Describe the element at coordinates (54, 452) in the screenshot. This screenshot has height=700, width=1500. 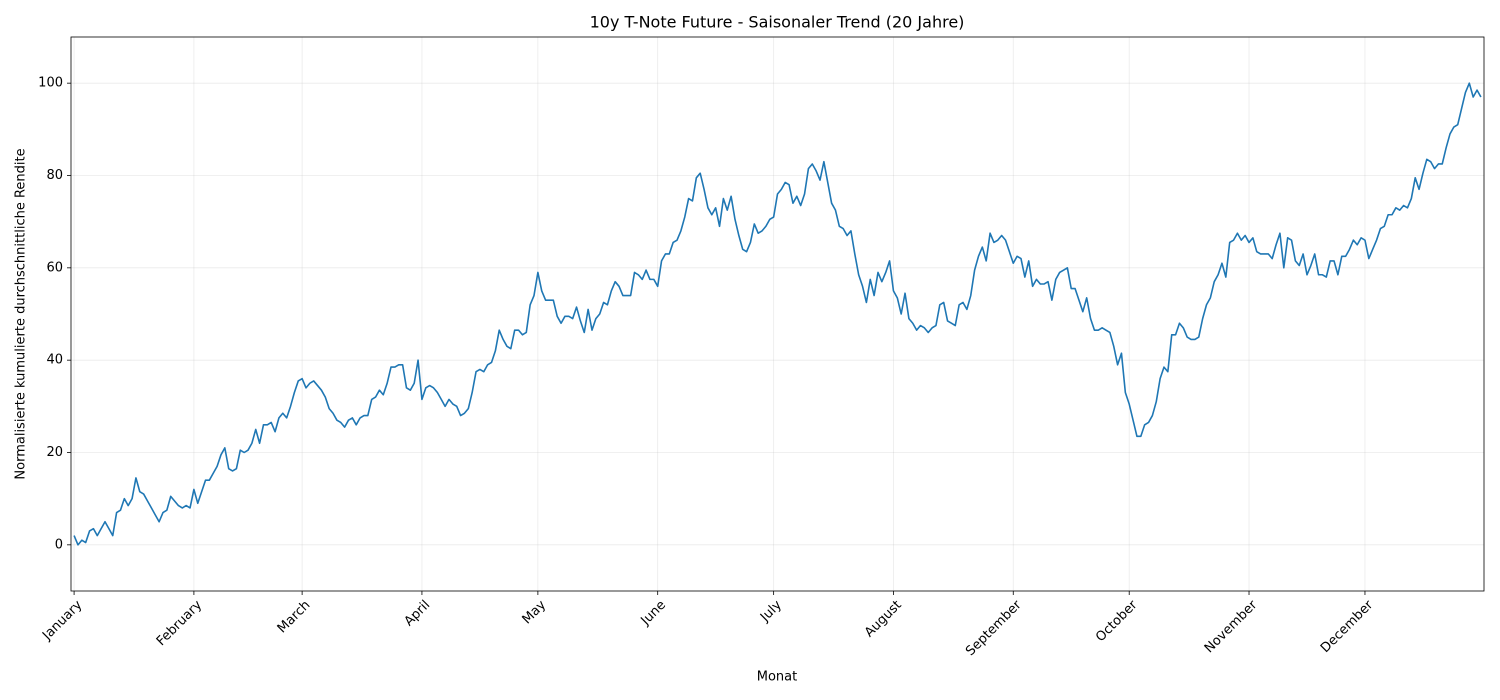
I see `y-tick-label: 20` at that location.